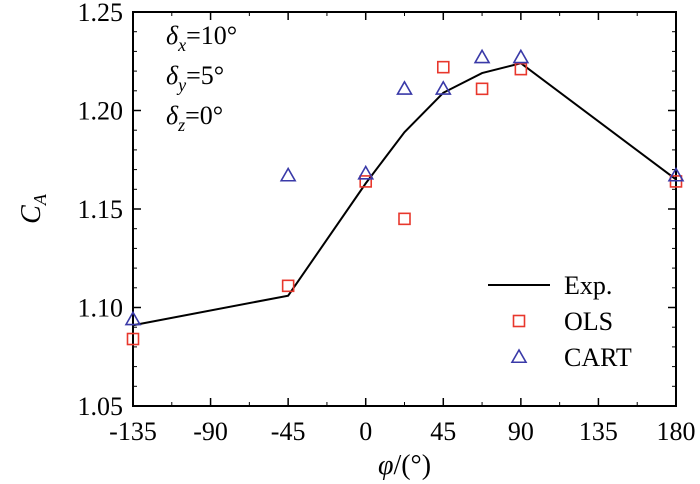 This screenshot has width=700, height=484. Describe the element at coordinates (211, 35) in the screenshot. I see `delta-value: =10°` at that location.